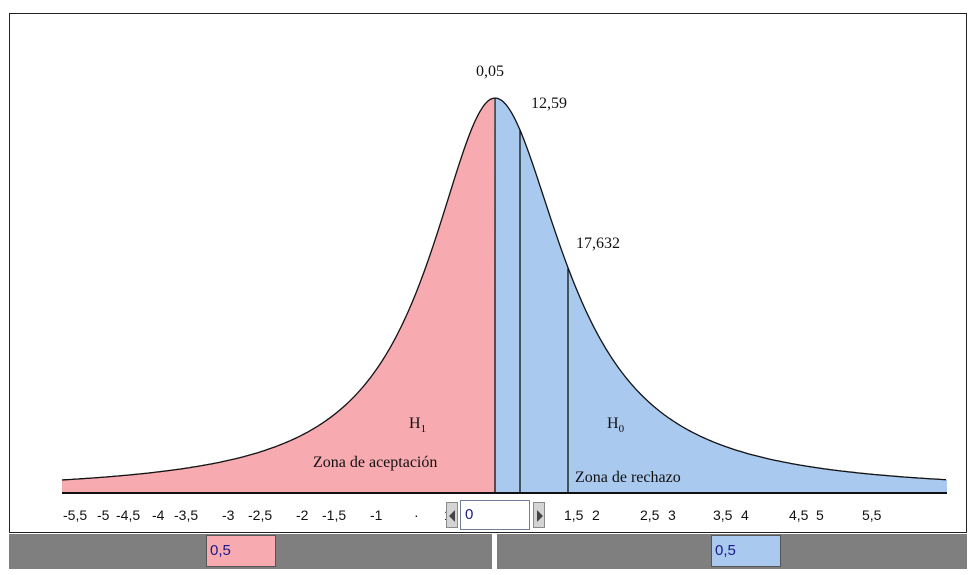 The image size is (979, 575). I want to click on slider-divider, so click(494, 551).